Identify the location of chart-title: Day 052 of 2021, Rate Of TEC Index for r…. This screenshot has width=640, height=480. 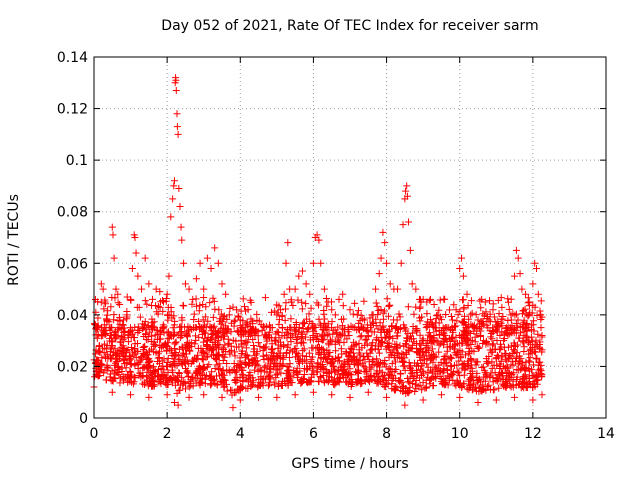
(350, 26).